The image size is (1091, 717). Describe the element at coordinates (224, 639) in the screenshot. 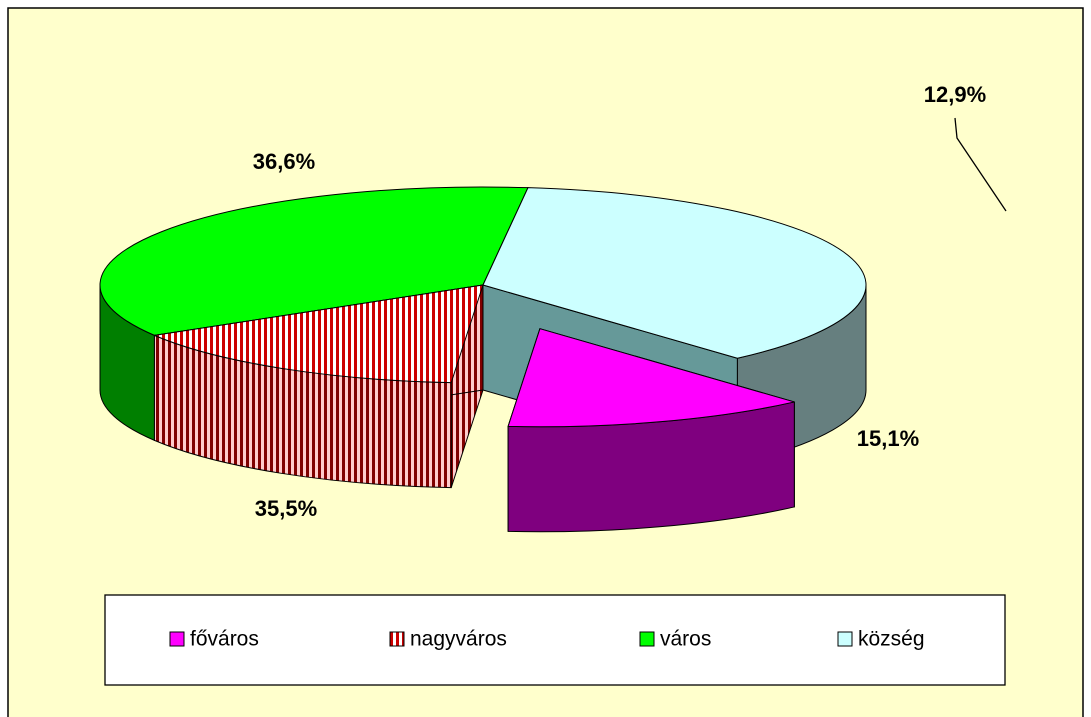

I see `legend-label: főváros` at that location.